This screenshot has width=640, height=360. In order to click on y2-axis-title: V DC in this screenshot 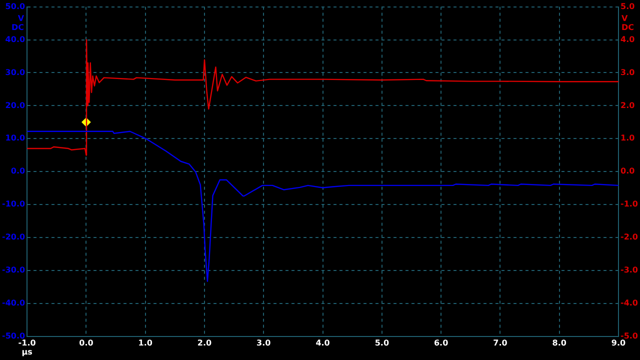, I will do `click(628, 23)`.